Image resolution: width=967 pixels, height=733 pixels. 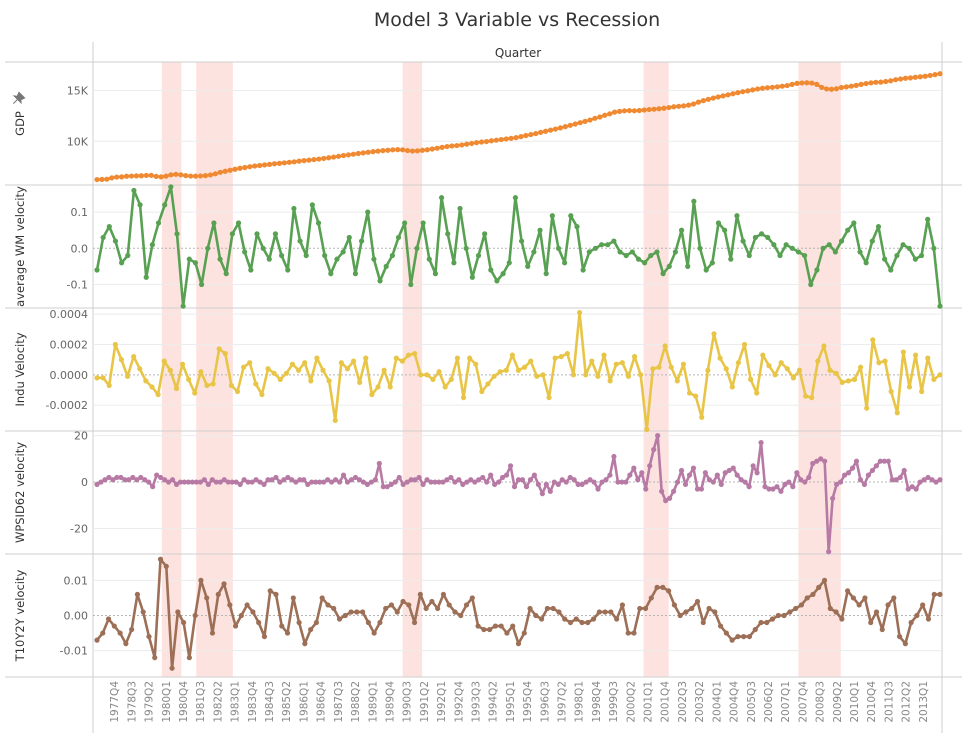 What do you see at coordinates (20, 615) in the screenshot?
I see `y-axis-label: T10Y2Y velocity` at bounding box center [20, 615].